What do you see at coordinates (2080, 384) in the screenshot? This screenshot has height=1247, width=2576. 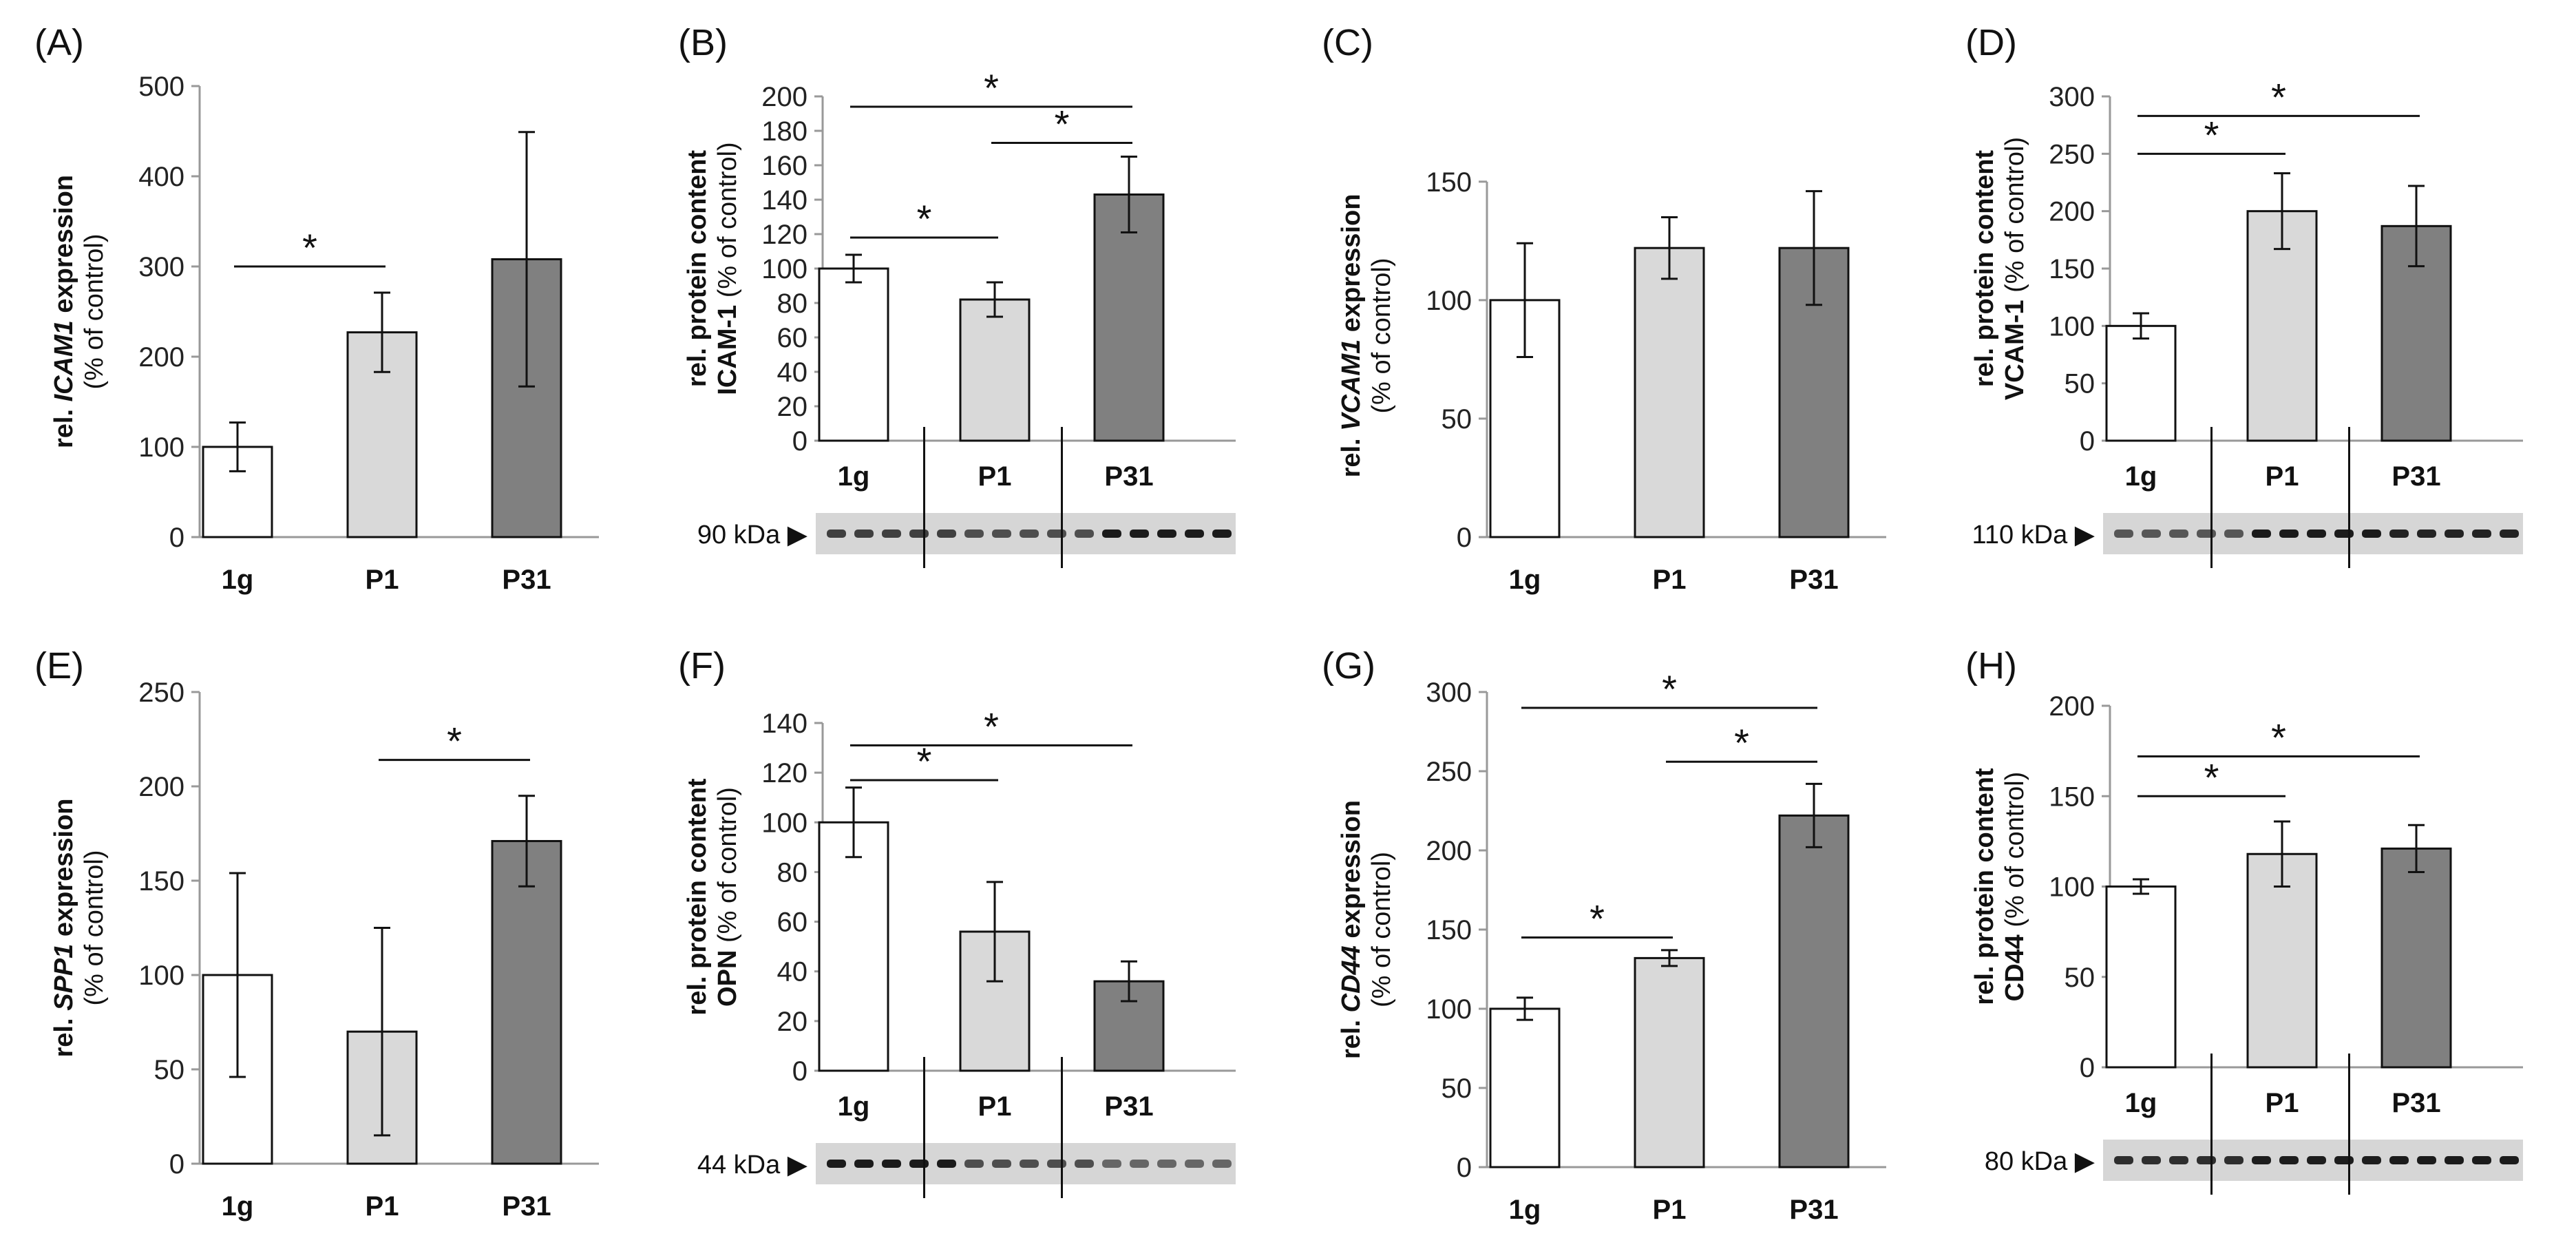 I see `panel-d-y-tick-label: 50` at bounding box center [2080, 384].